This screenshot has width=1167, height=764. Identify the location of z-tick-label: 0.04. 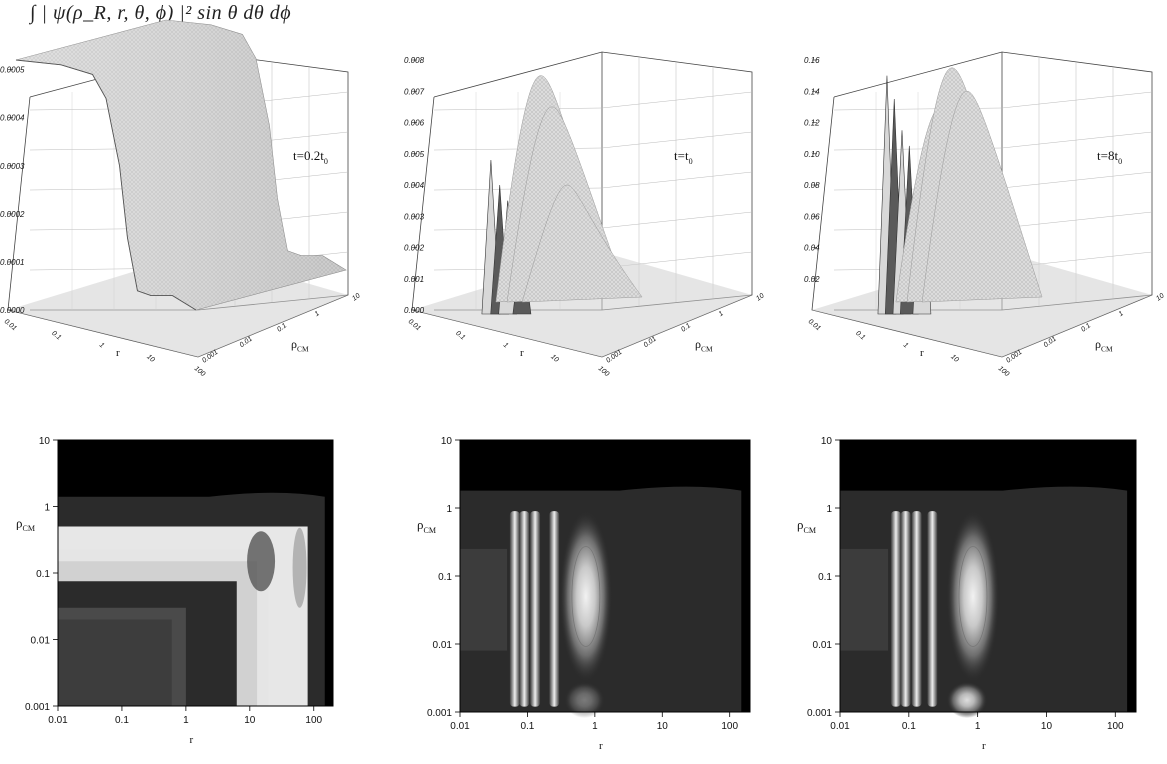
(812, 248).